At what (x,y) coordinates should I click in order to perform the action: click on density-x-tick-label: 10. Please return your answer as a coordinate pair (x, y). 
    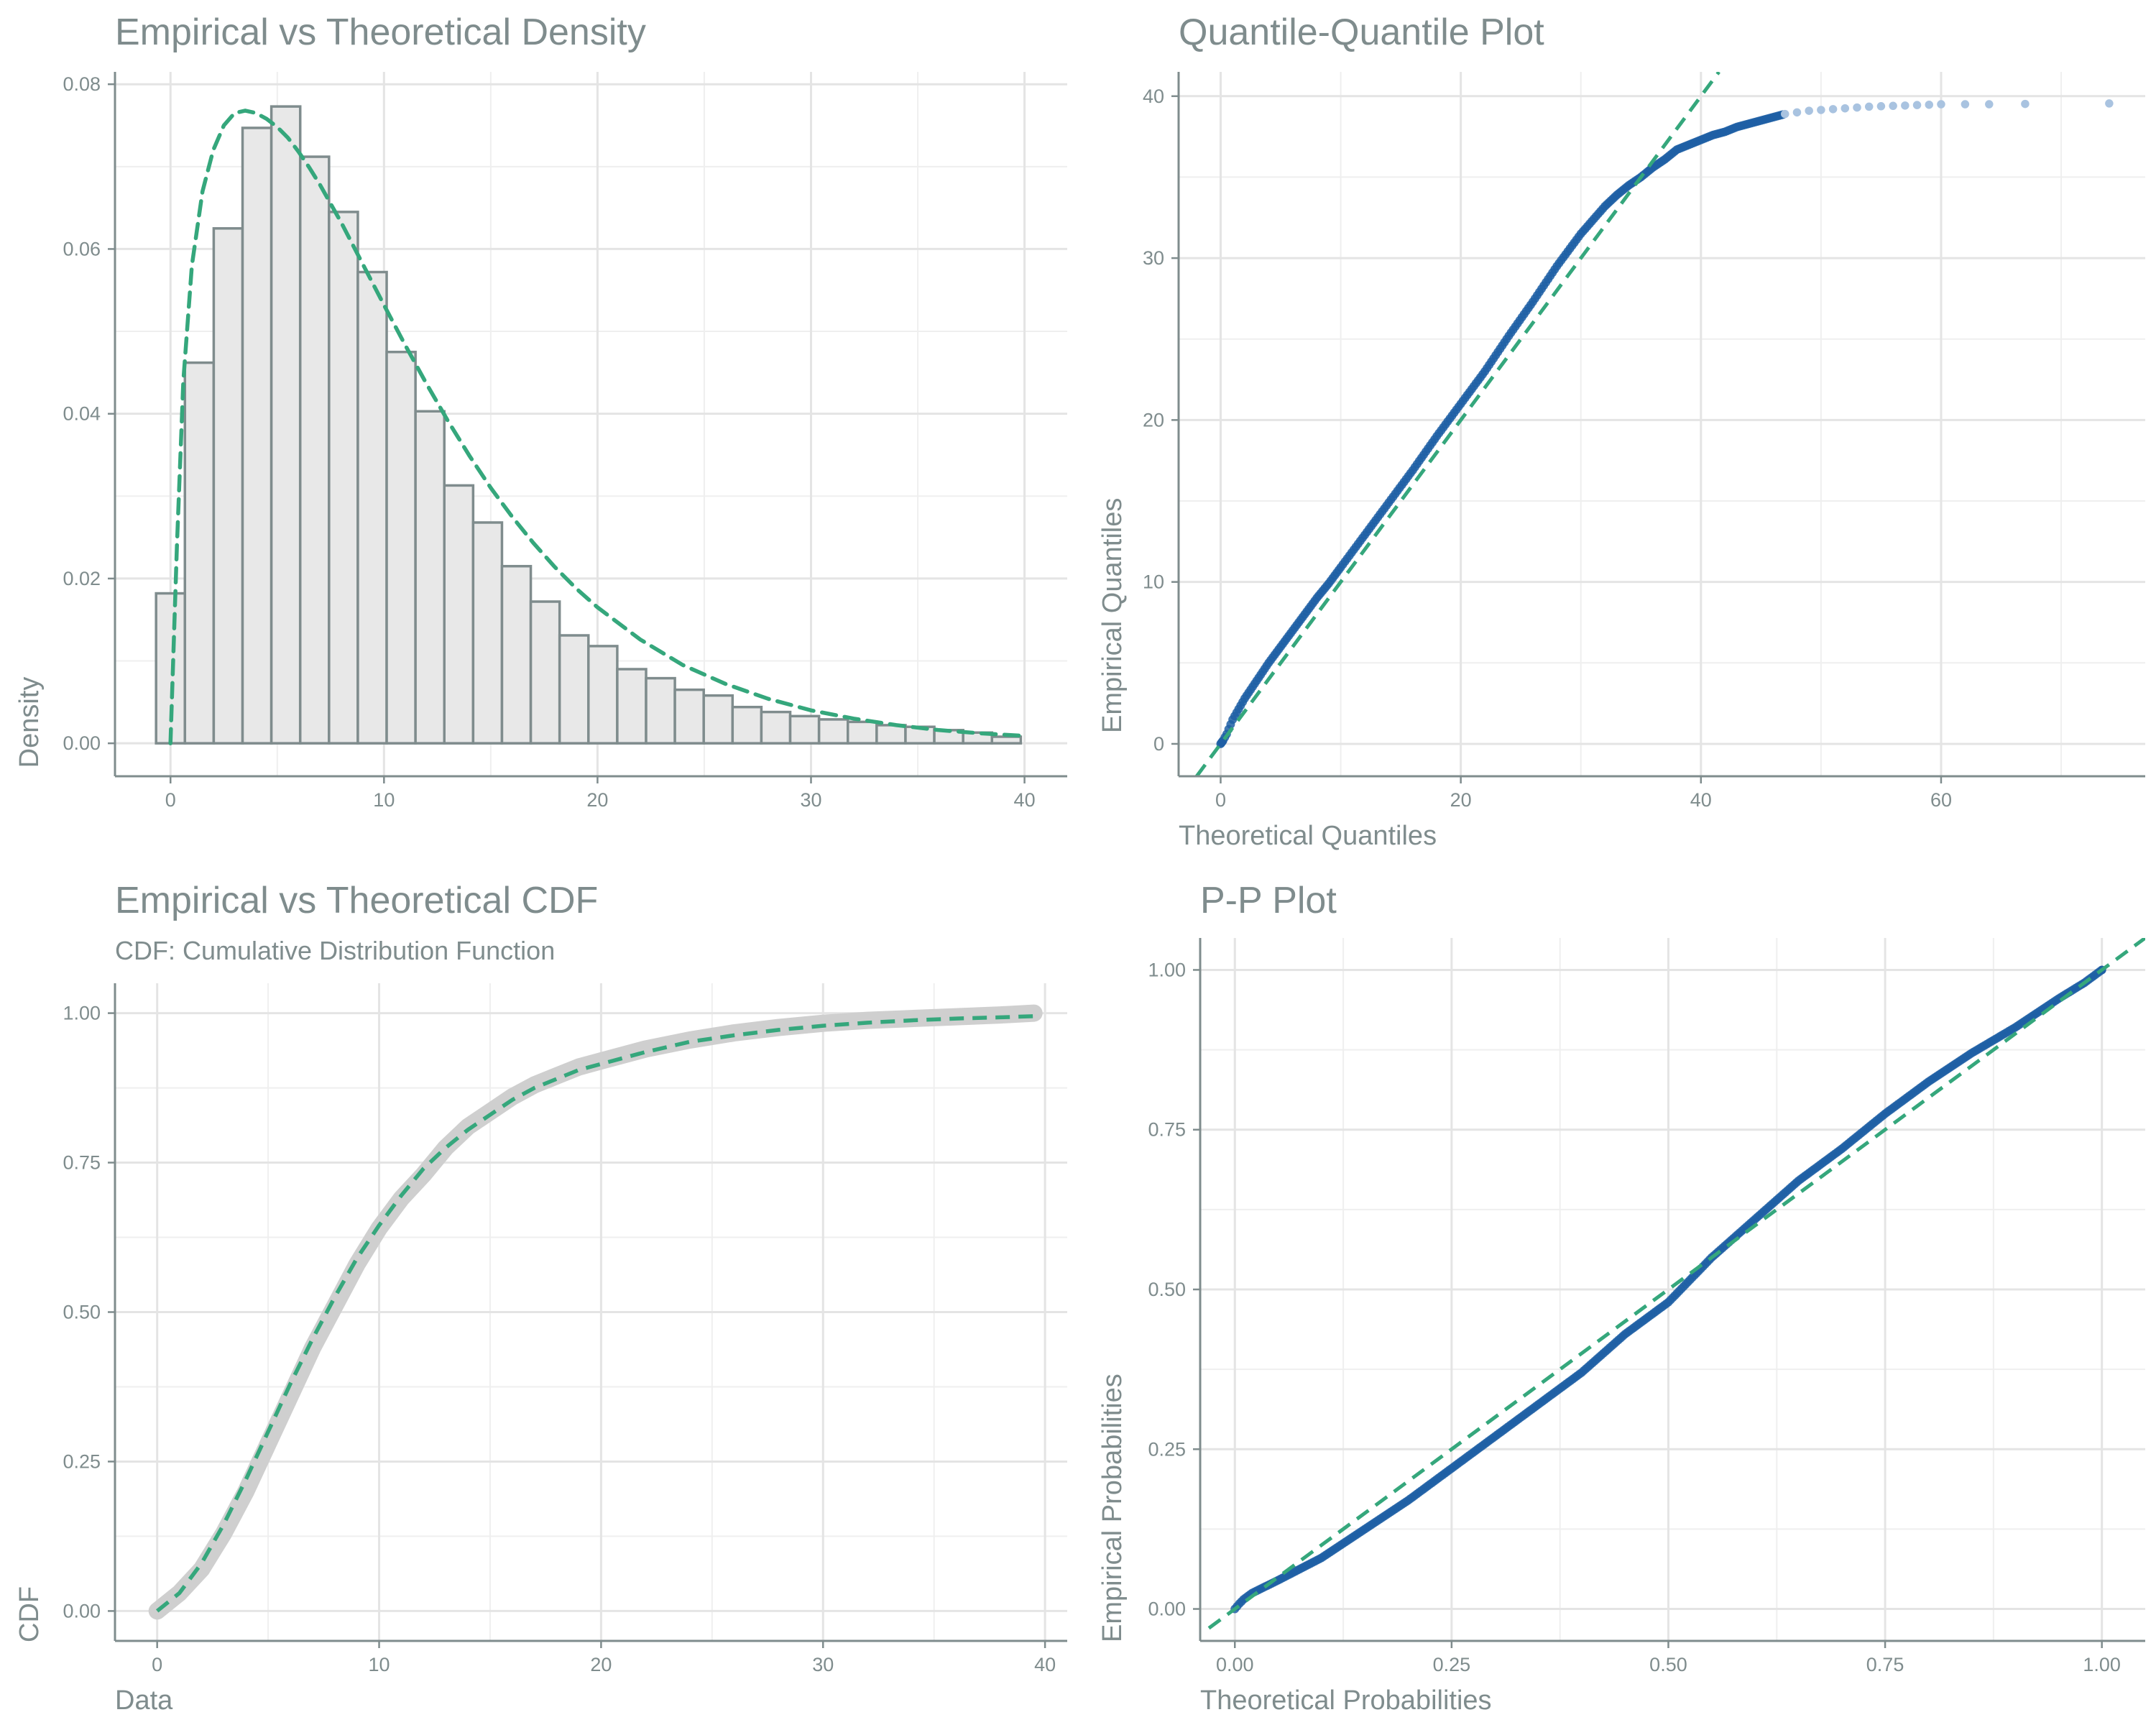
    Looking at the image, I should click on (384, 800).